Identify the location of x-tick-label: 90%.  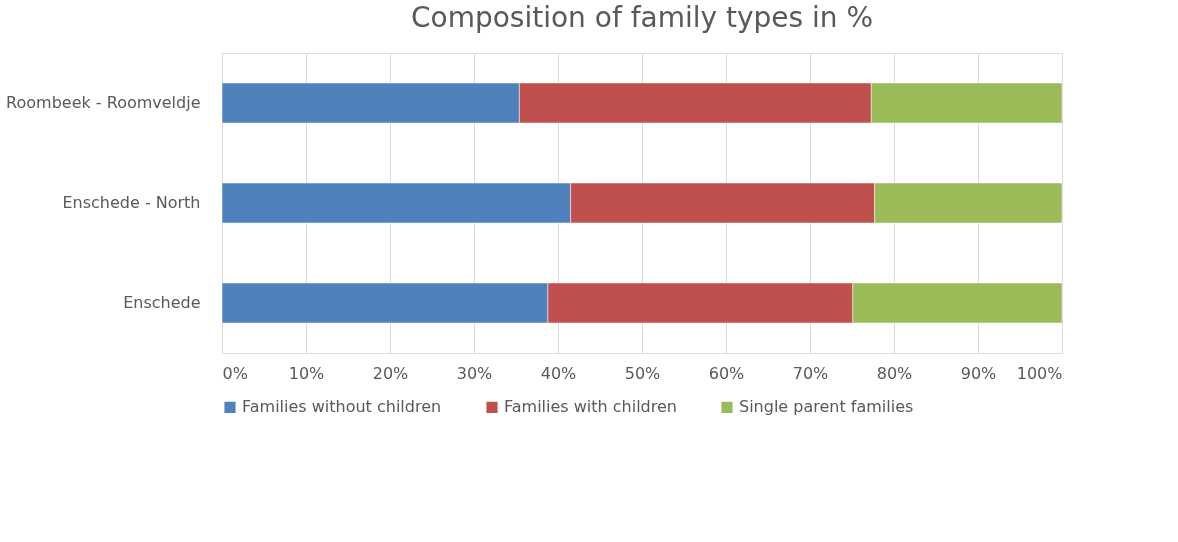
(978, 373).